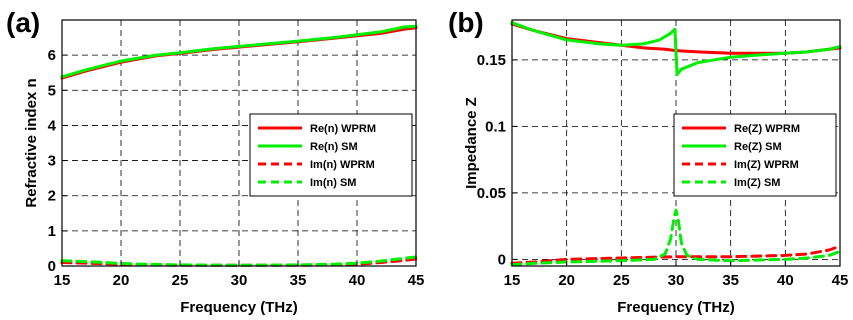  I want to click on legend-entry: Re(Z) SM, so click(758, 147).